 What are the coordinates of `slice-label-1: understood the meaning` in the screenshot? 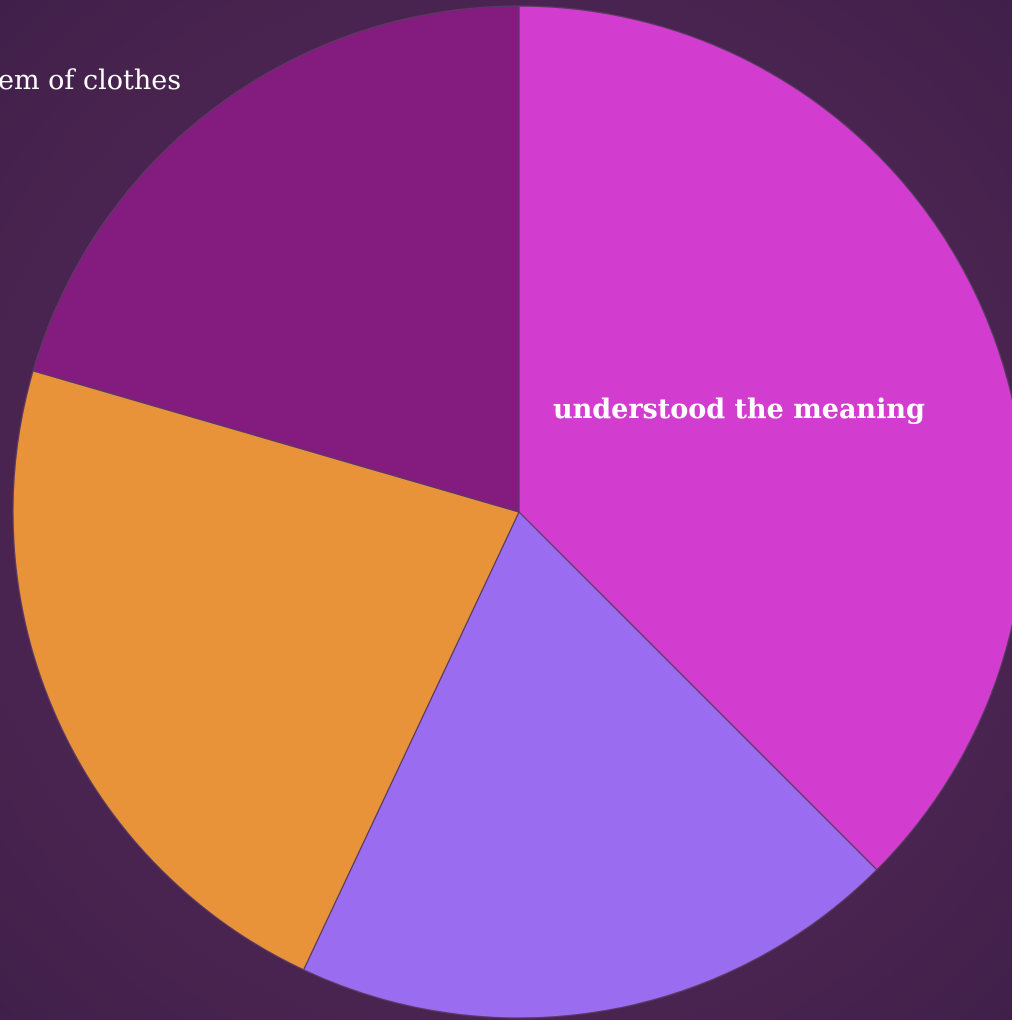 It's located at (739, 409).